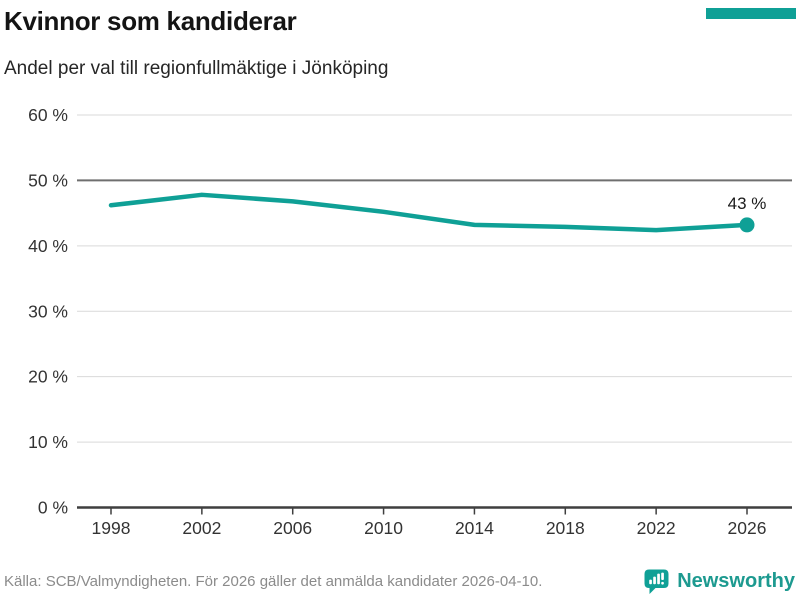 Image resolution: width=800 pixels, height=600 pixels. What do you see at coordinates (48, 377) in the screenshot?
I see `y-axis-tick-label: 20 %` at bounding box center [48, 377].